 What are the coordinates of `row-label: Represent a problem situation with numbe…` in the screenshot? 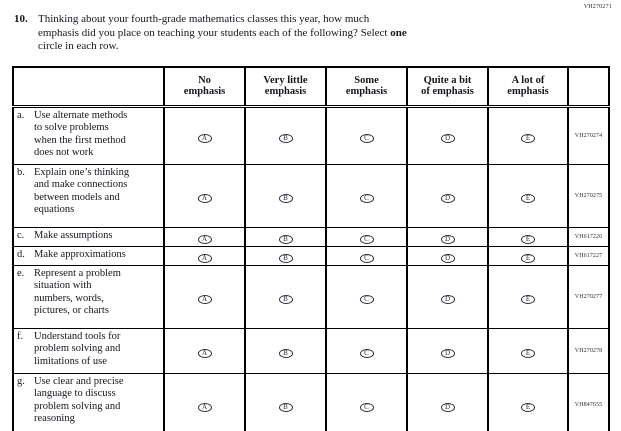 It's located at (77, 292).